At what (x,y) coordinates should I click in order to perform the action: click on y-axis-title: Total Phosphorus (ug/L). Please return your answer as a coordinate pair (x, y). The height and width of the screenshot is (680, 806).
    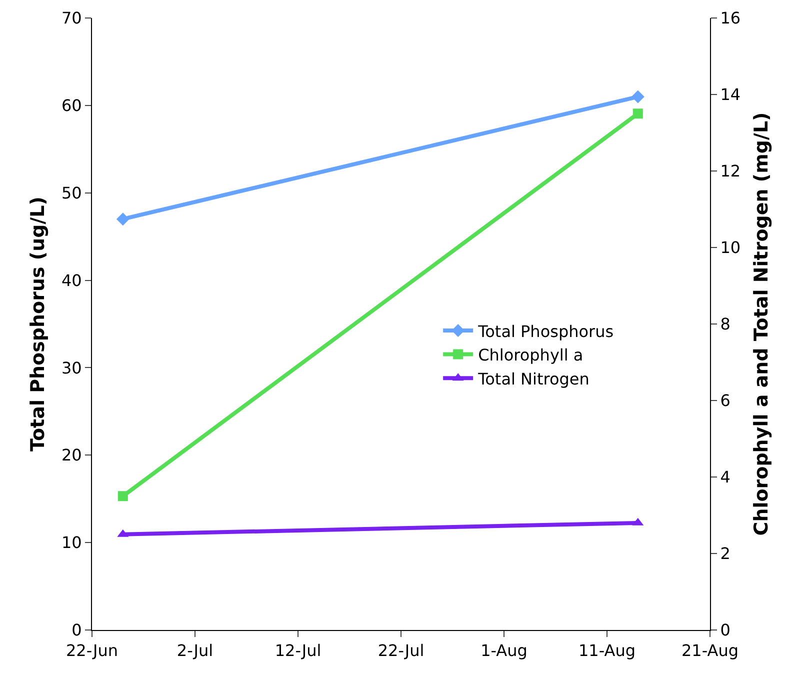
    Looking at the image, I should click on (38, 324).